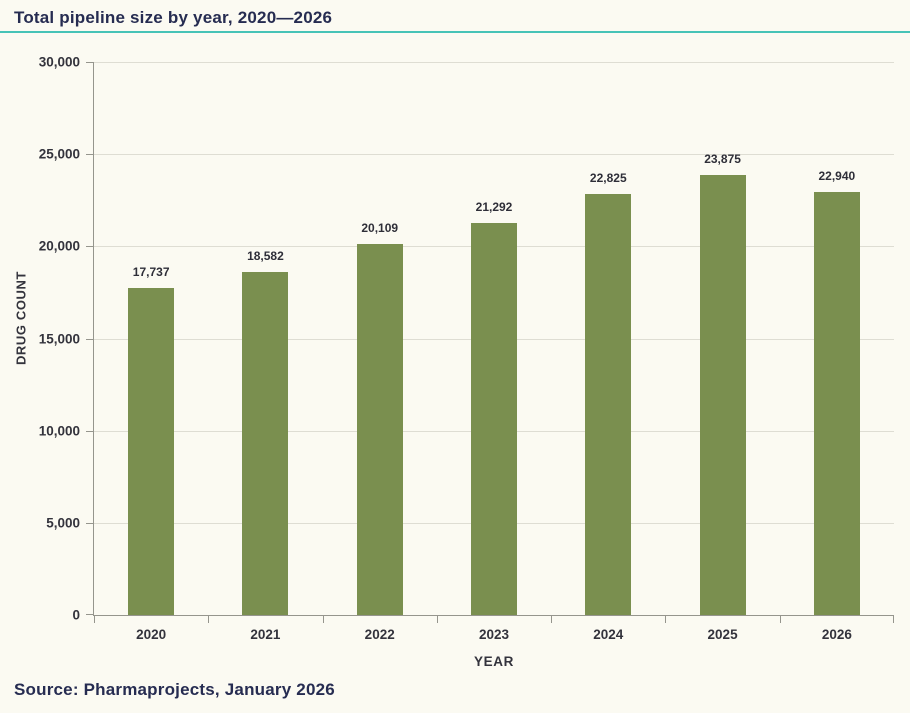 The height and width of the screenshot is (713, 910). I want to click on bar-2021, so click(265, 443).